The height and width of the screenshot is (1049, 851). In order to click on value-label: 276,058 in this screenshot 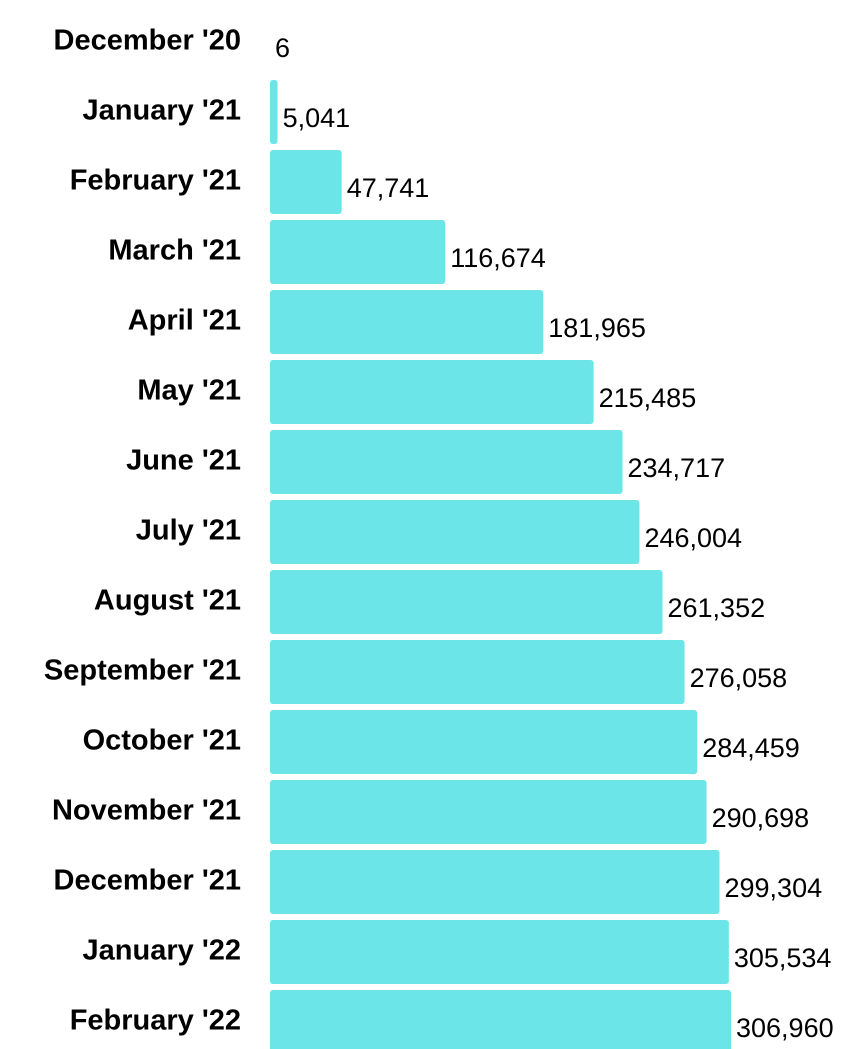, I will do `click(739, 678)`.